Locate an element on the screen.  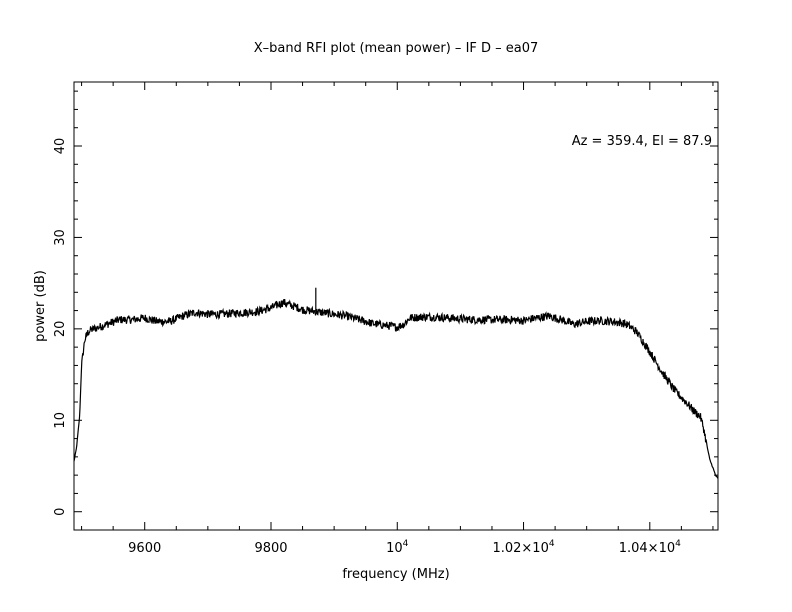
x-tick-label: 1.04×104 is located at coordinates (650, 547).